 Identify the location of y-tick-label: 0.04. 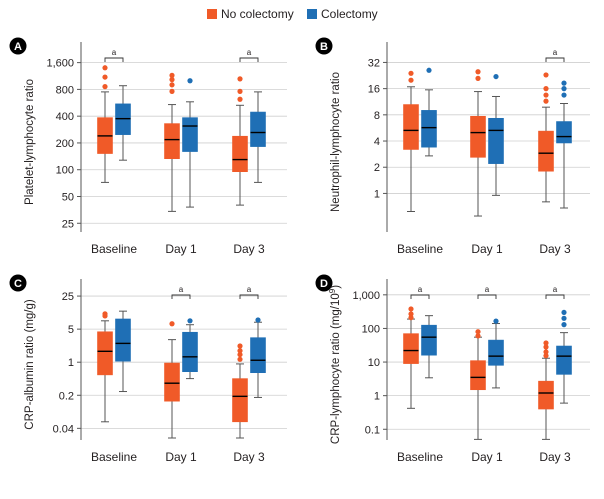
(63, 429).